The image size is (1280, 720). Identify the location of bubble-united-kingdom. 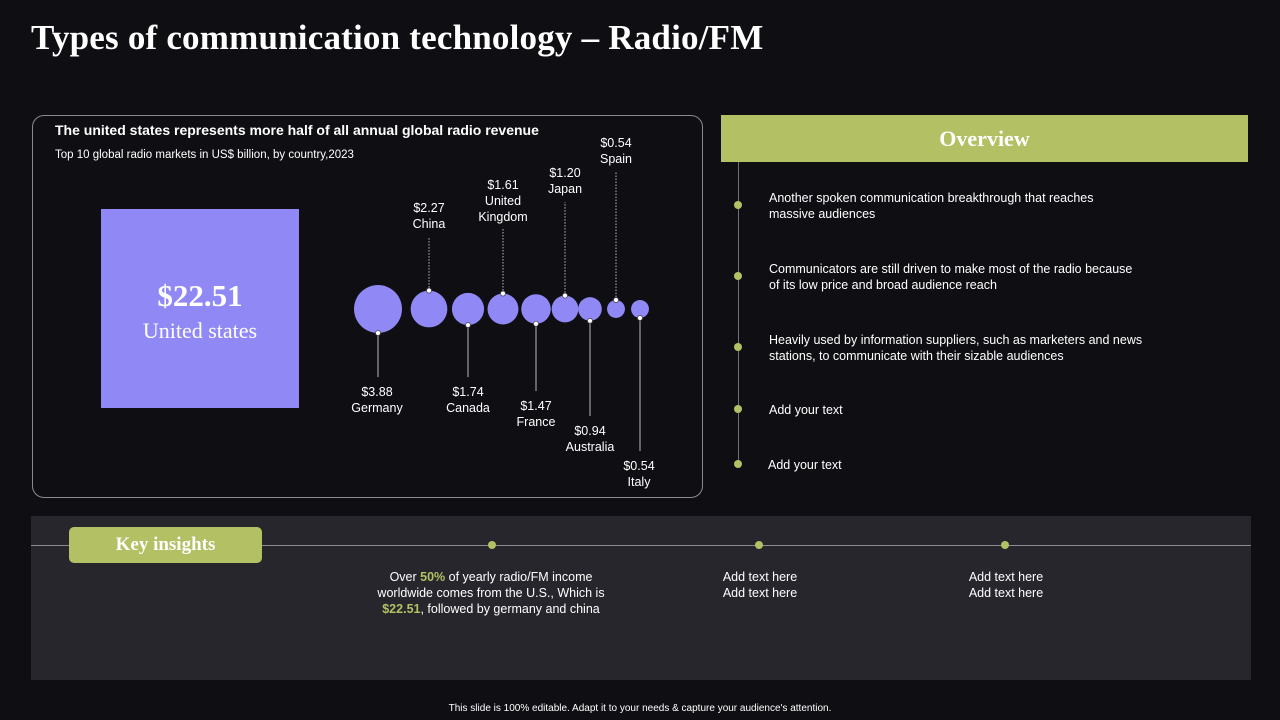
(503, 309).